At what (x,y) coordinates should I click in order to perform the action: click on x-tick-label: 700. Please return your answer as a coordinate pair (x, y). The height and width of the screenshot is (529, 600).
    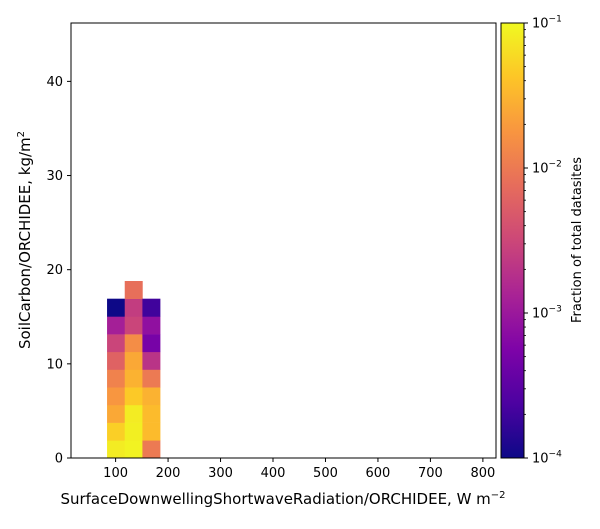
    Looking at the image, I should click on (430, 473).